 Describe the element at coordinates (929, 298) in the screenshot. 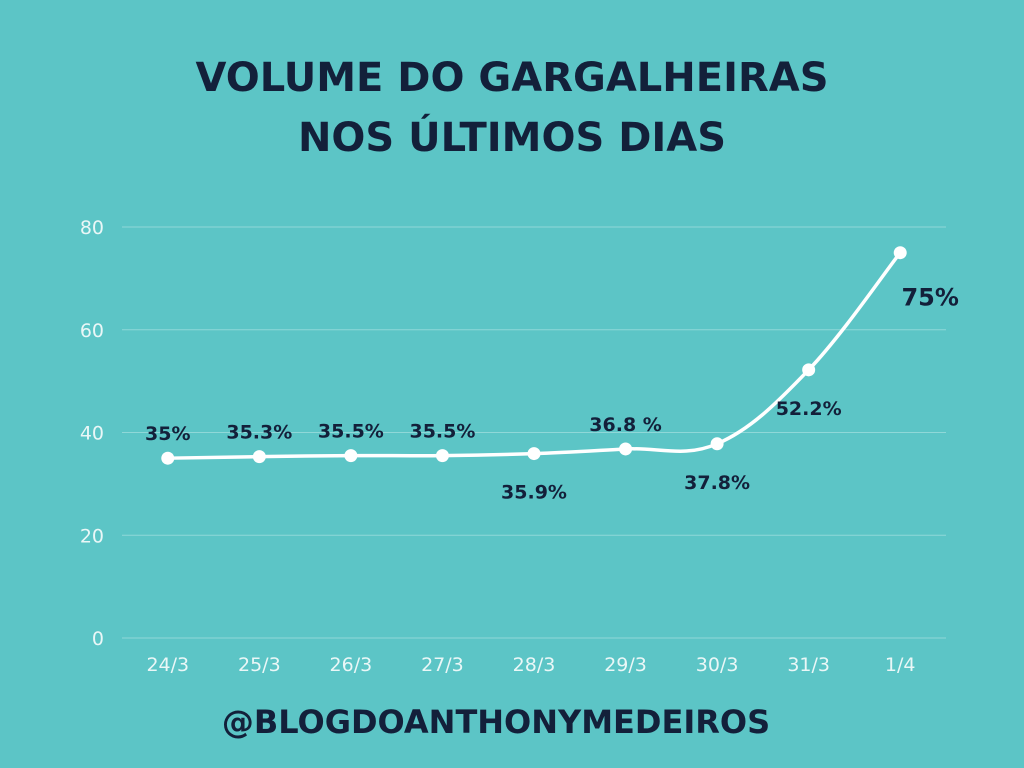

I see `data-label-8: 75%` at that location.